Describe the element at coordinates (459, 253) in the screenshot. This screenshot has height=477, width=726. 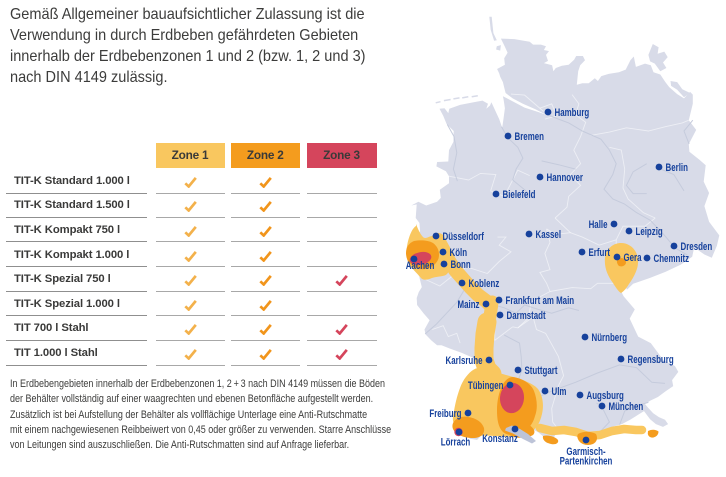
I see `svg-text: Köln` at that location.